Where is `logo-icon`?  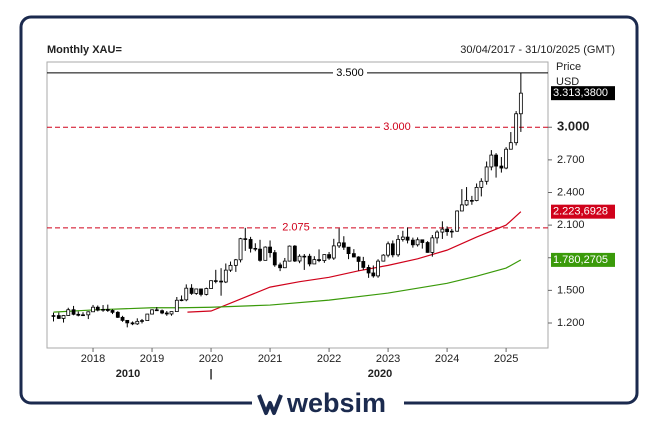
logo-icon is located at coordinates (270, 404).